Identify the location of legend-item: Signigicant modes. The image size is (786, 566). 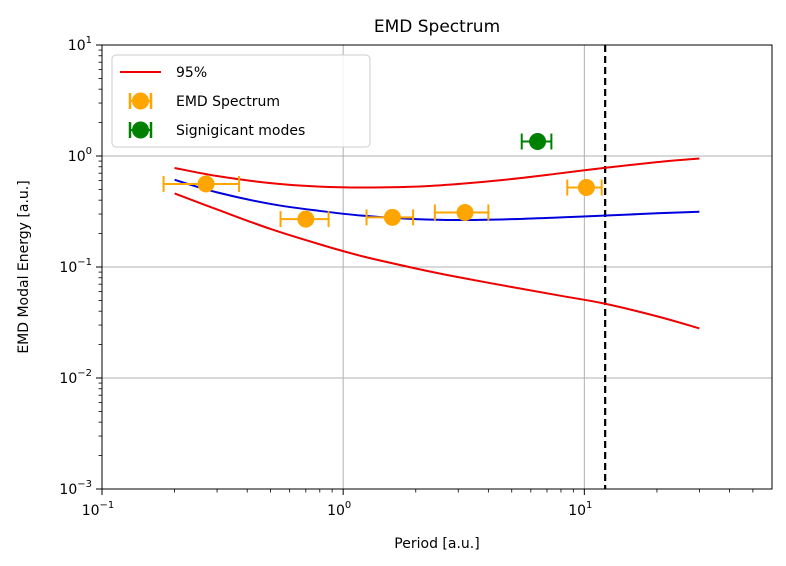
(216, 130).